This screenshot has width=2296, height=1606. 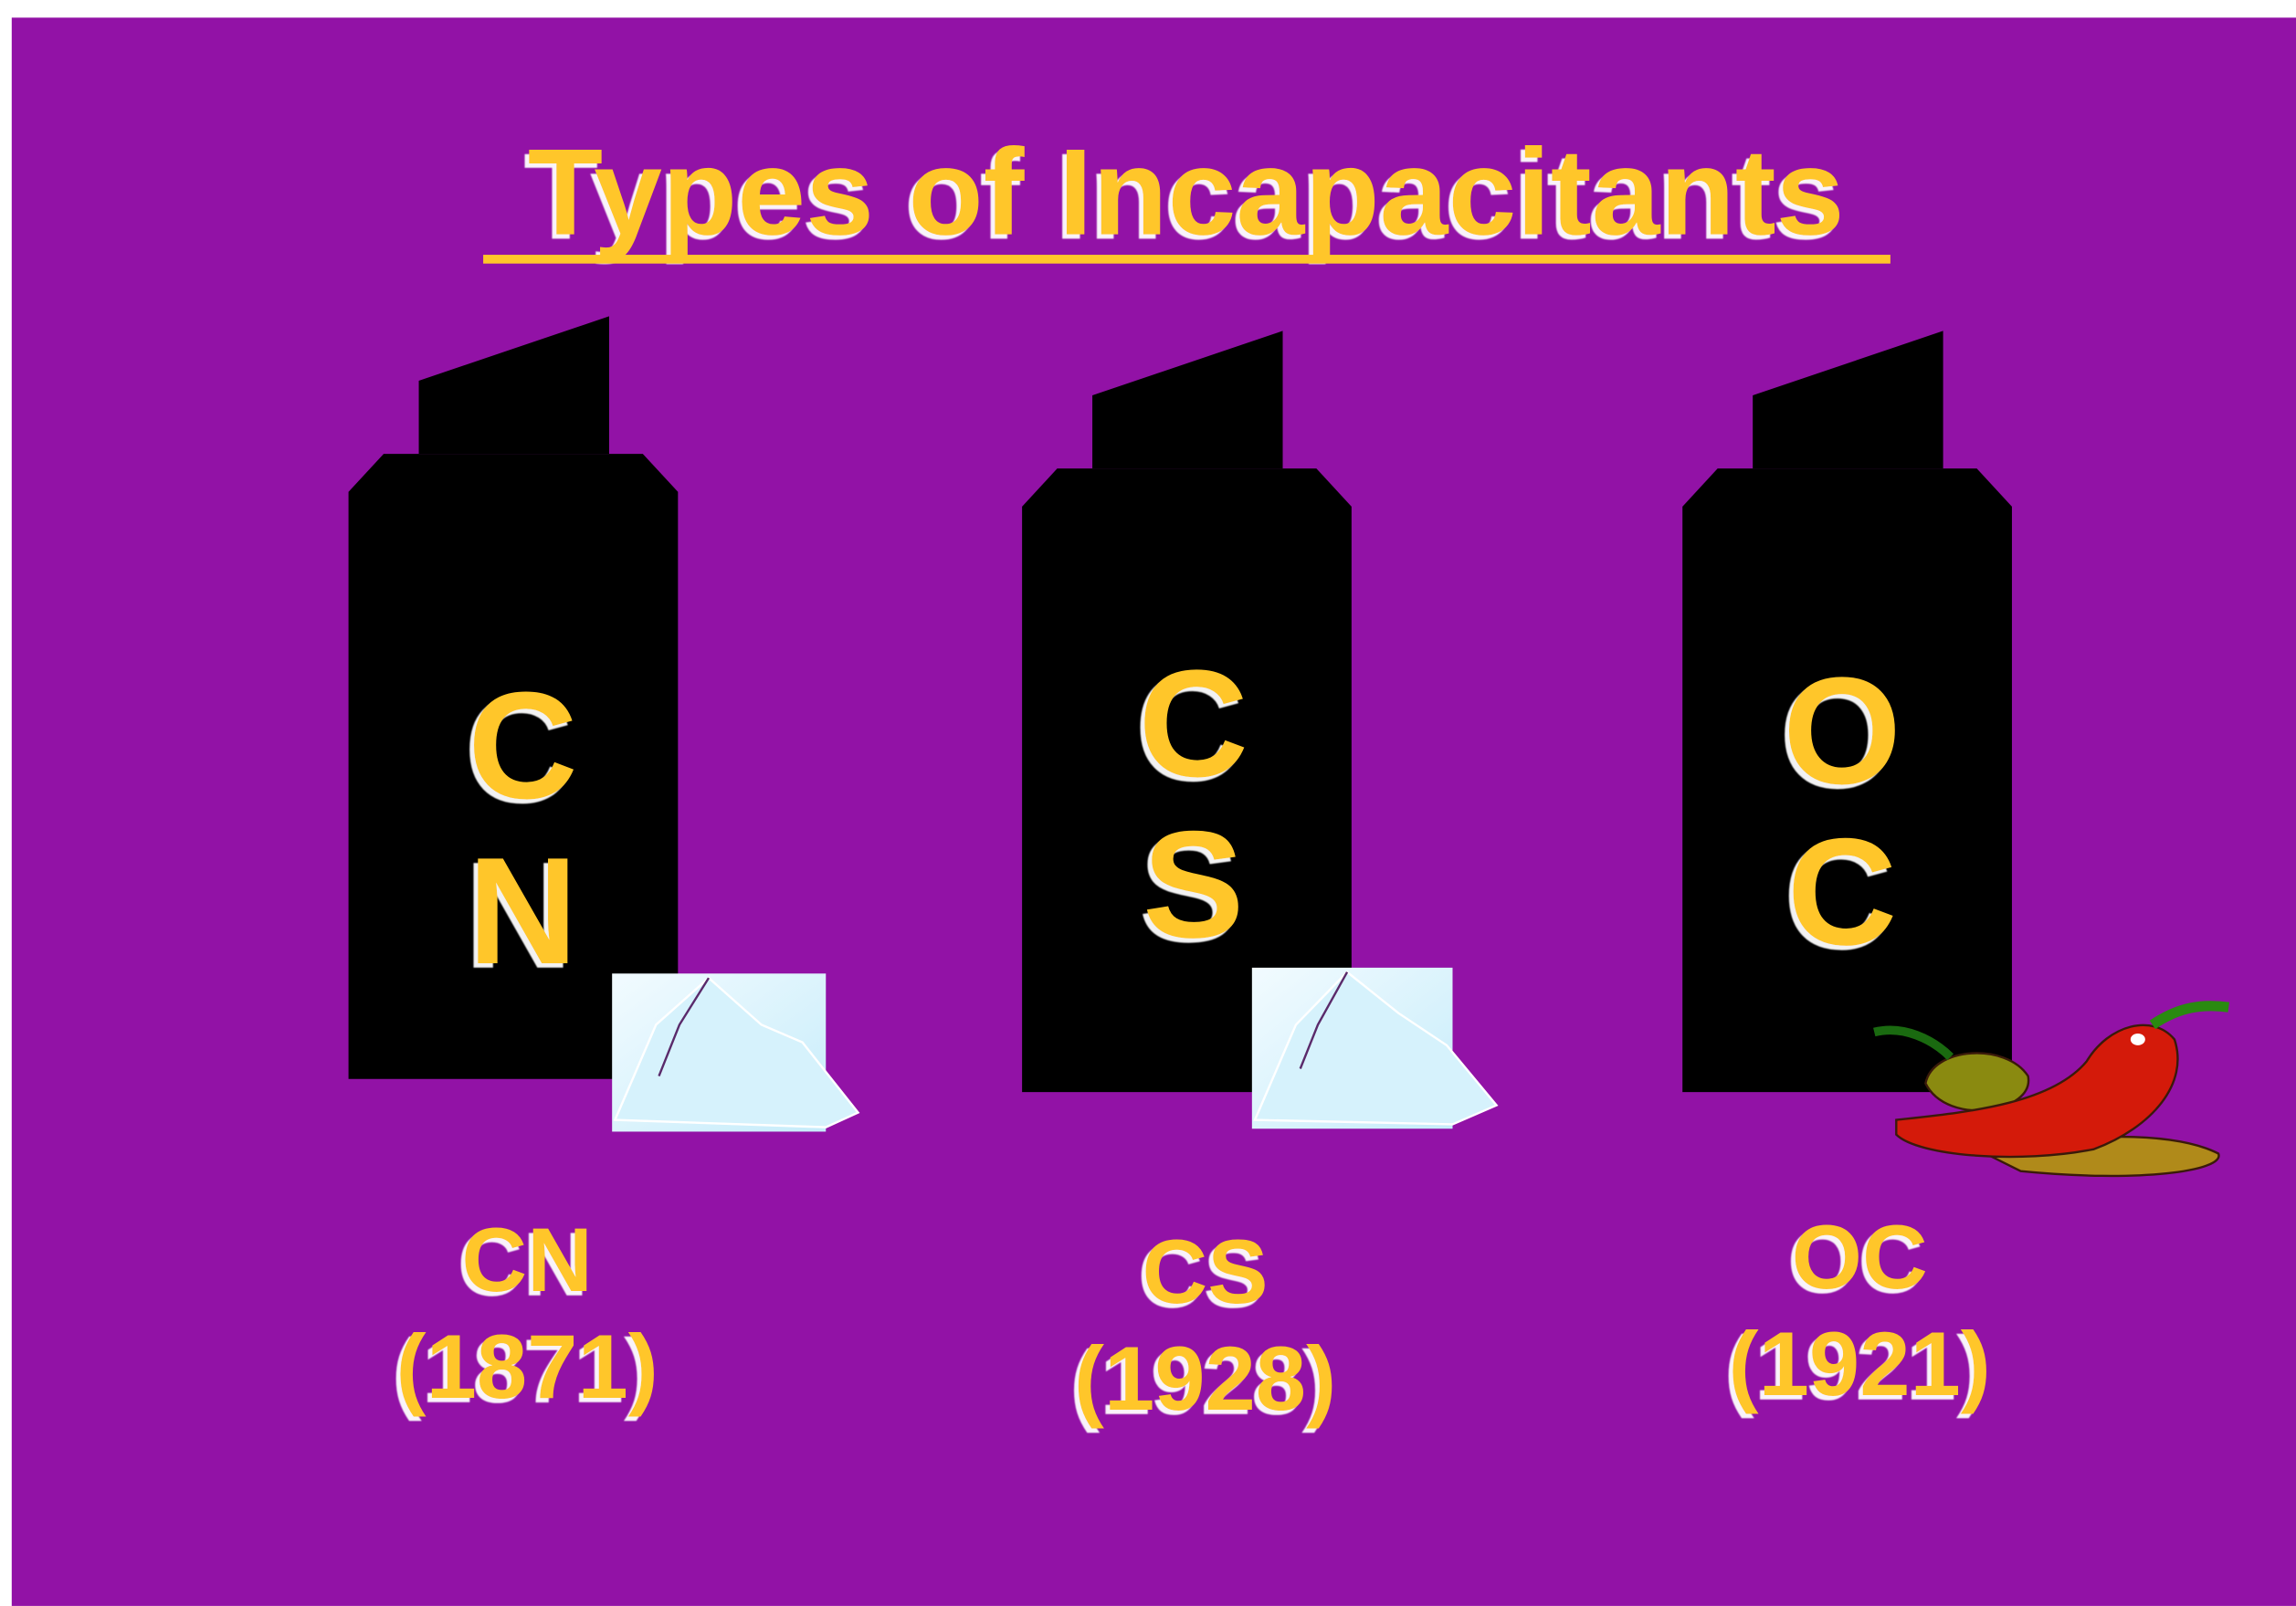 I want to click on agent-name: CS, so click(x=1205, y=1272).